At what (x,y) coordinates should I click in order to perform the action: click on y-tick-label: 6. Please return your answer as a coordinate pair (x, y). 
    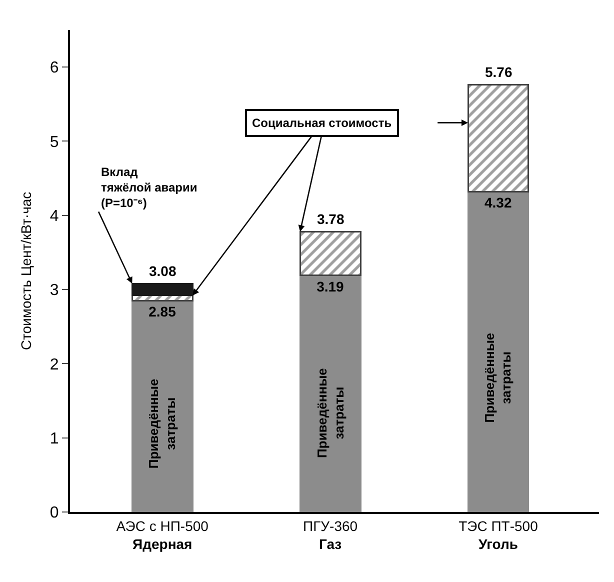
    Looking at the image, I should click on (54, 68).